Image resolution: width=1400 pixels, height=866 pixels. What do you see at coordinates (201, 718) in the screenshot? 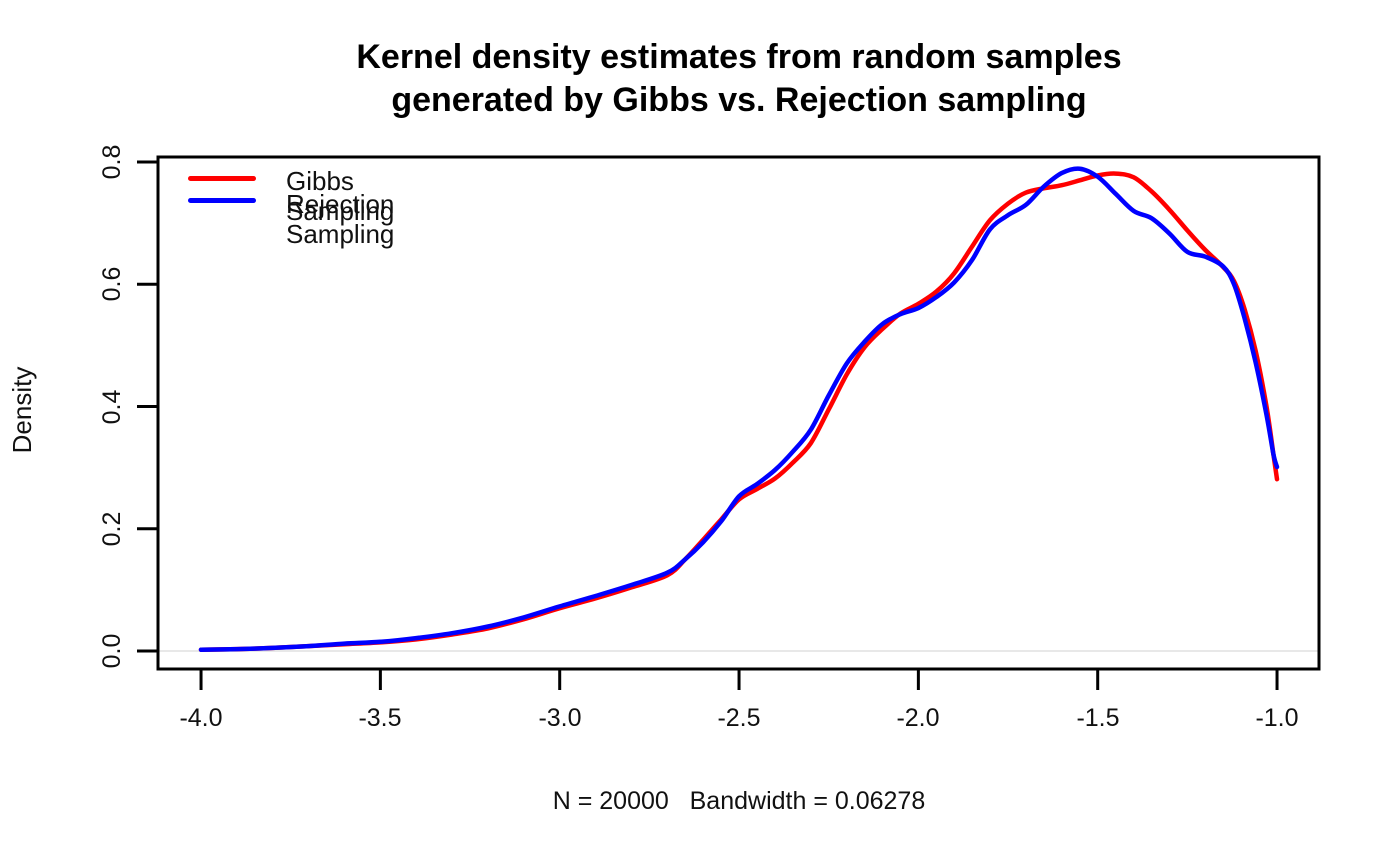
I see `x-tick-label: -4.0` at bounding box center [201, 718].